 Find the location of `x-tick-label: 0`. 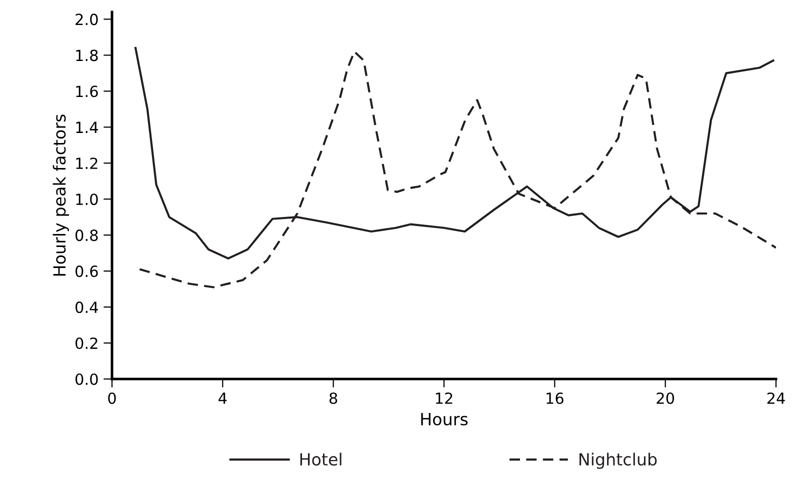

x-tick-label: 0 is located at coordinates (112, 398).